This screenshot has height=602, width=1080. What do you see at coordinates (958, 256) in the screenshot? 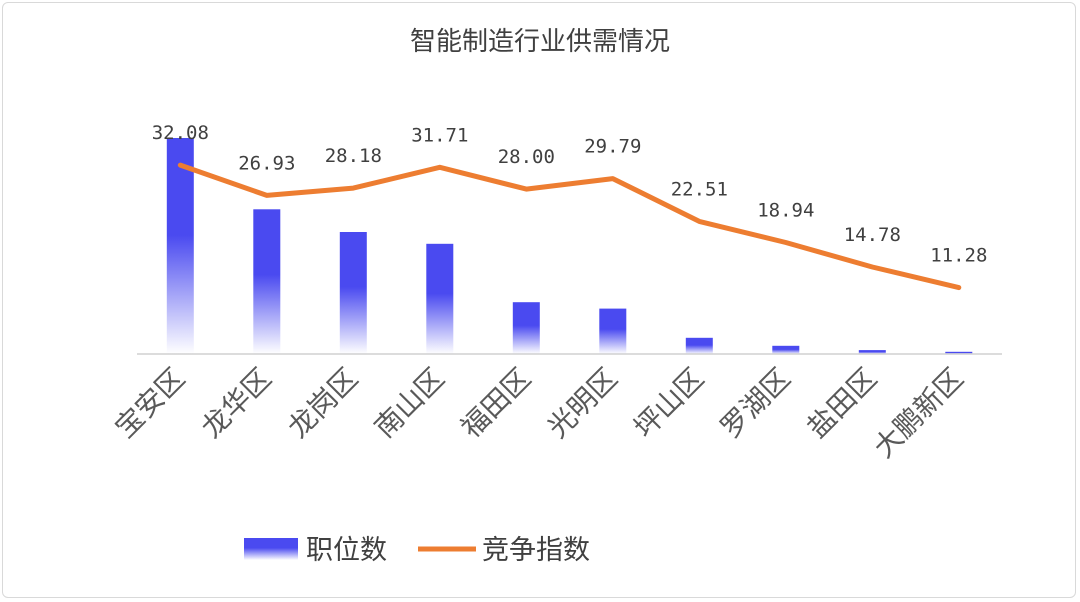
I see `data-label-9: 11.28` at bounding box center [958, 256].